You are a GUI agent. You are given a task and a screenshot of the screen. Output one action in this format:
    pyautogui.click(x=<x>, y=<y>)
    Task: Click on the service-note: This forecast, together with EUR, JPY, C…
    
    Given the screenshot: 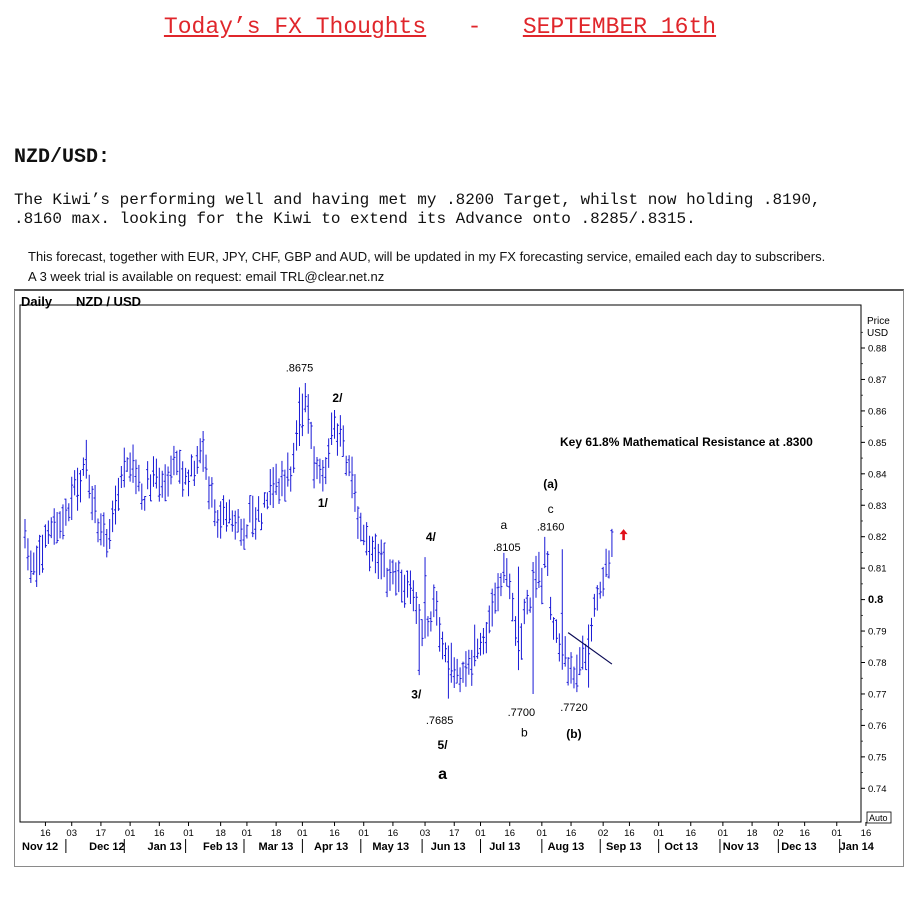 What is the action you would take?
    pyautogui.click(x=427, y=256)
    